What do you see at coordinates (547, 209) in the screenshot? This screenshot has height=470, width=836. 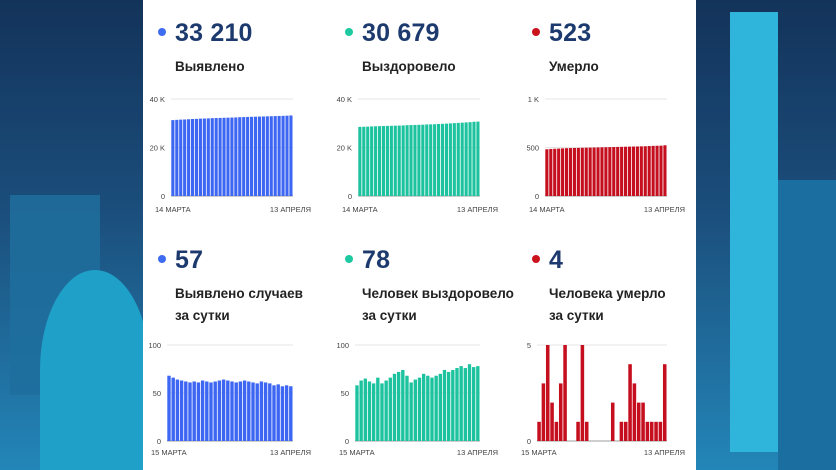 I see `x-tick-label-start: 14 МАРТА` at bounding box center [547, 209].